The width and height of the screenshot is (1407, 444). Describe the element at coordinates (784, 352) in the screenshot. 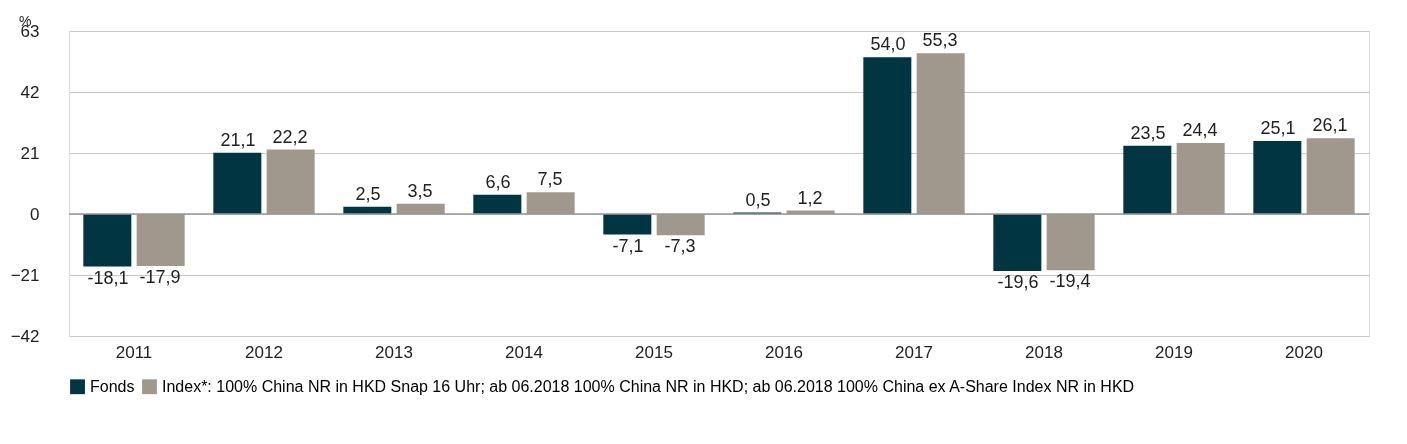

I see `x-tick-label: 2016` at that location.